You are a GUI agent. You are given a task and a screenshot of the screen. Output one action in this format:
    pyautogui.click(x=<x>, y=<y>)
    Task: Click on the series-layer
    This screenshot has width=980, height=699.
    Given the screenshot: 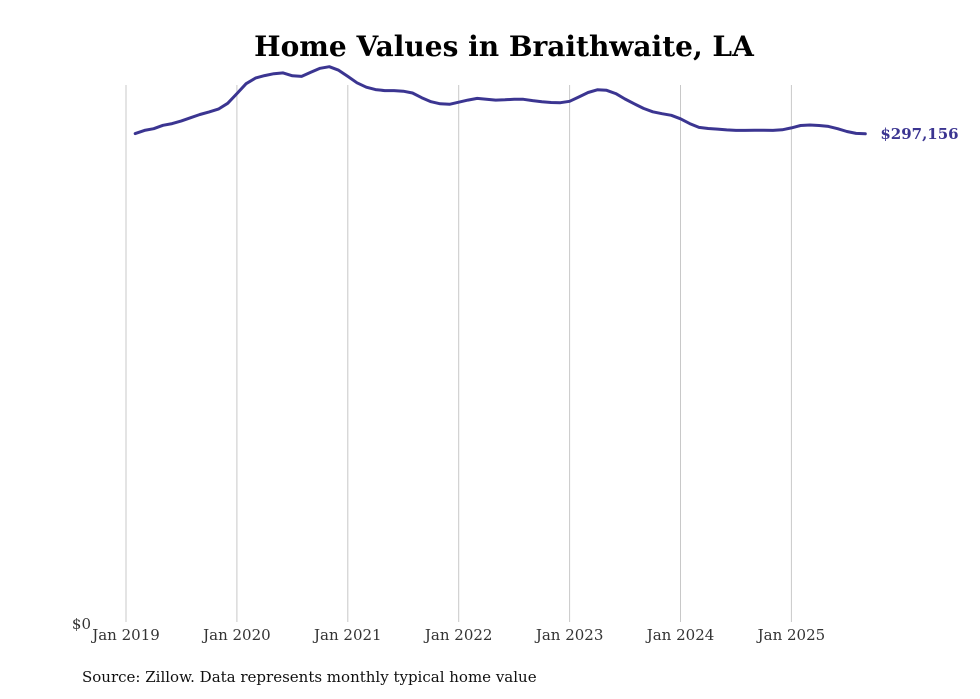 What is the action you would take?
    pyautogui.click(x=500, y=100)
    